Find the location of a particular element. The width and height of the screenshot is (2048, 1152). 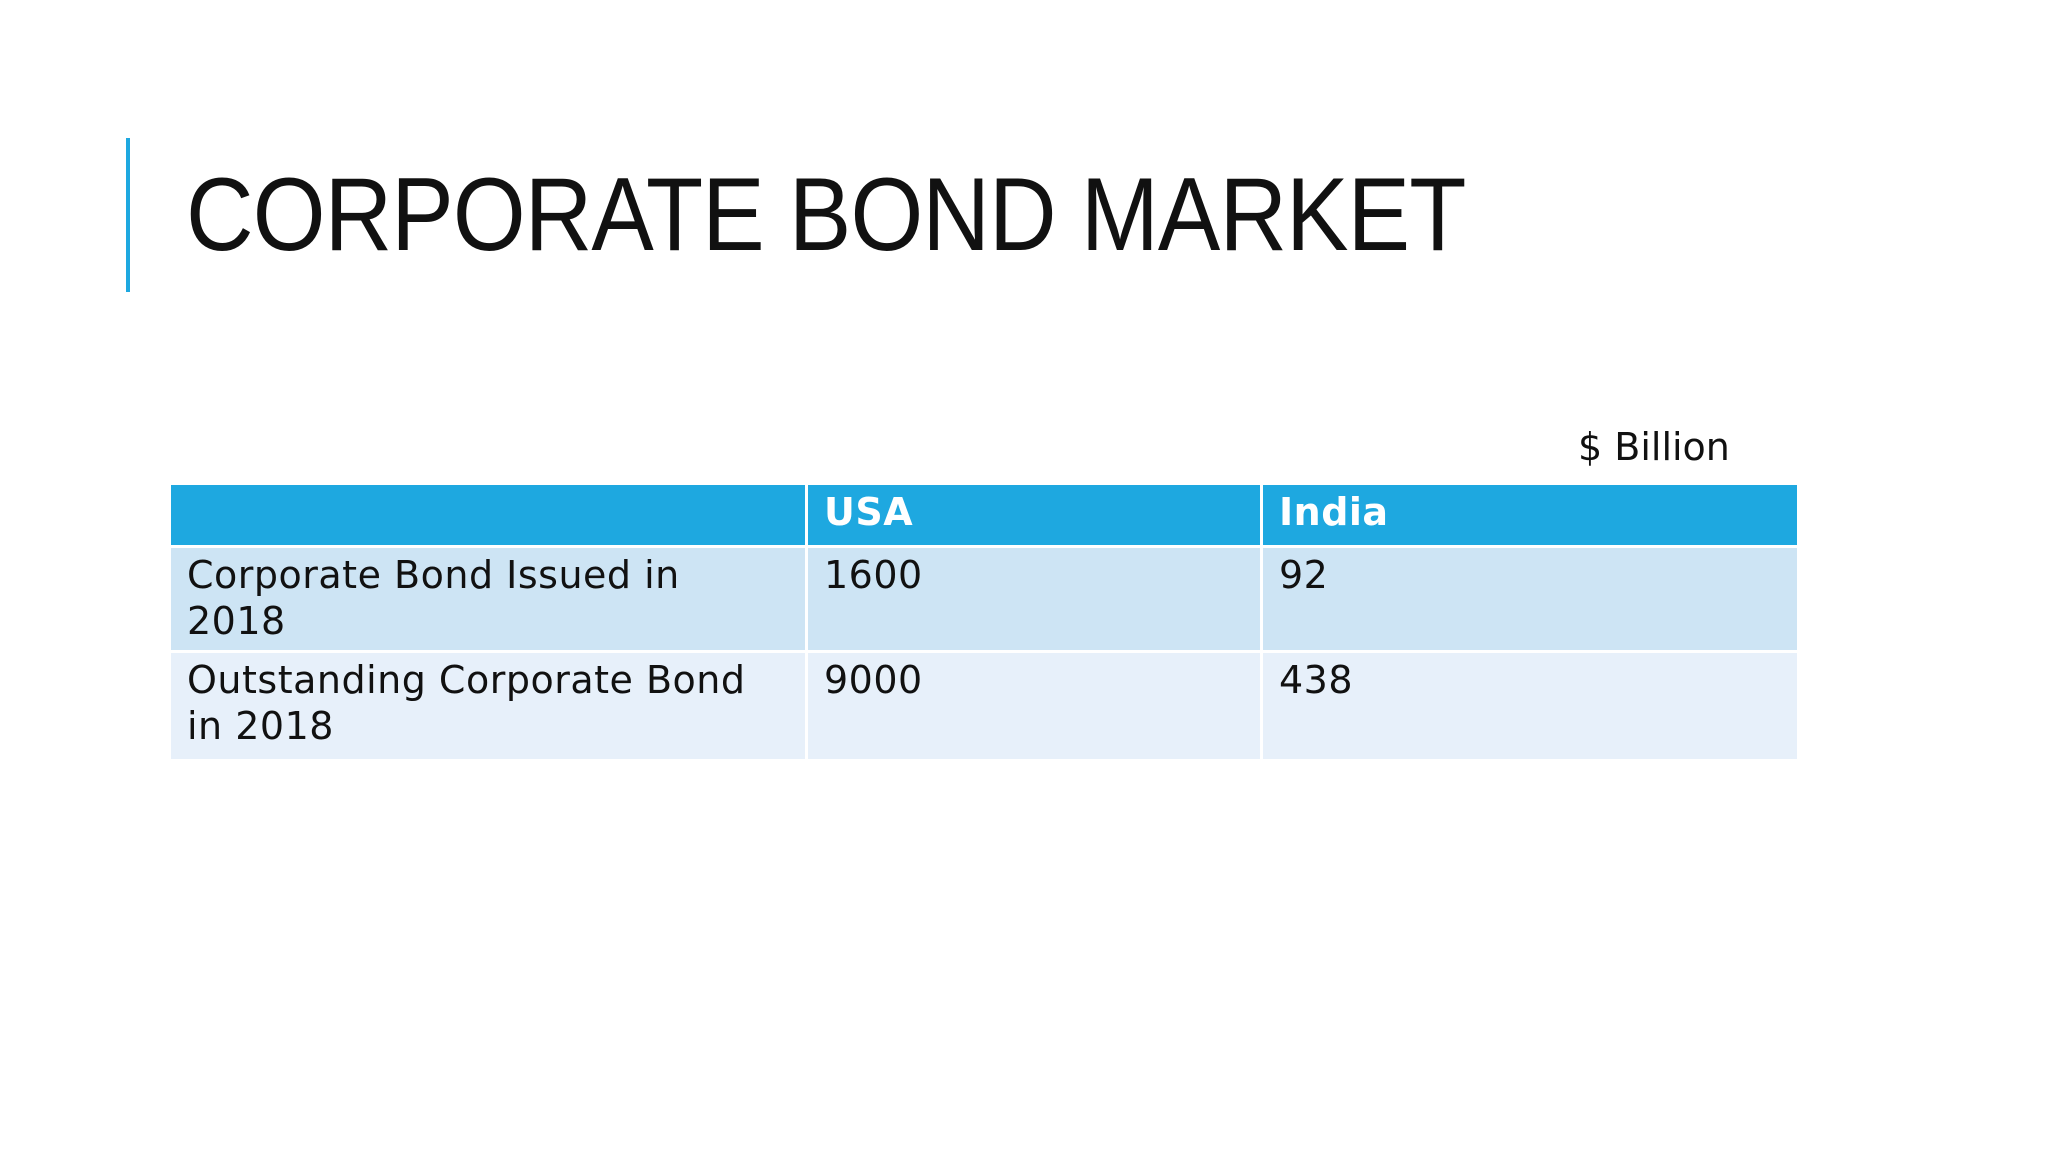

row-label-cell: Corporate Bond Issued in 2018 is located at coordinates (488, 599).